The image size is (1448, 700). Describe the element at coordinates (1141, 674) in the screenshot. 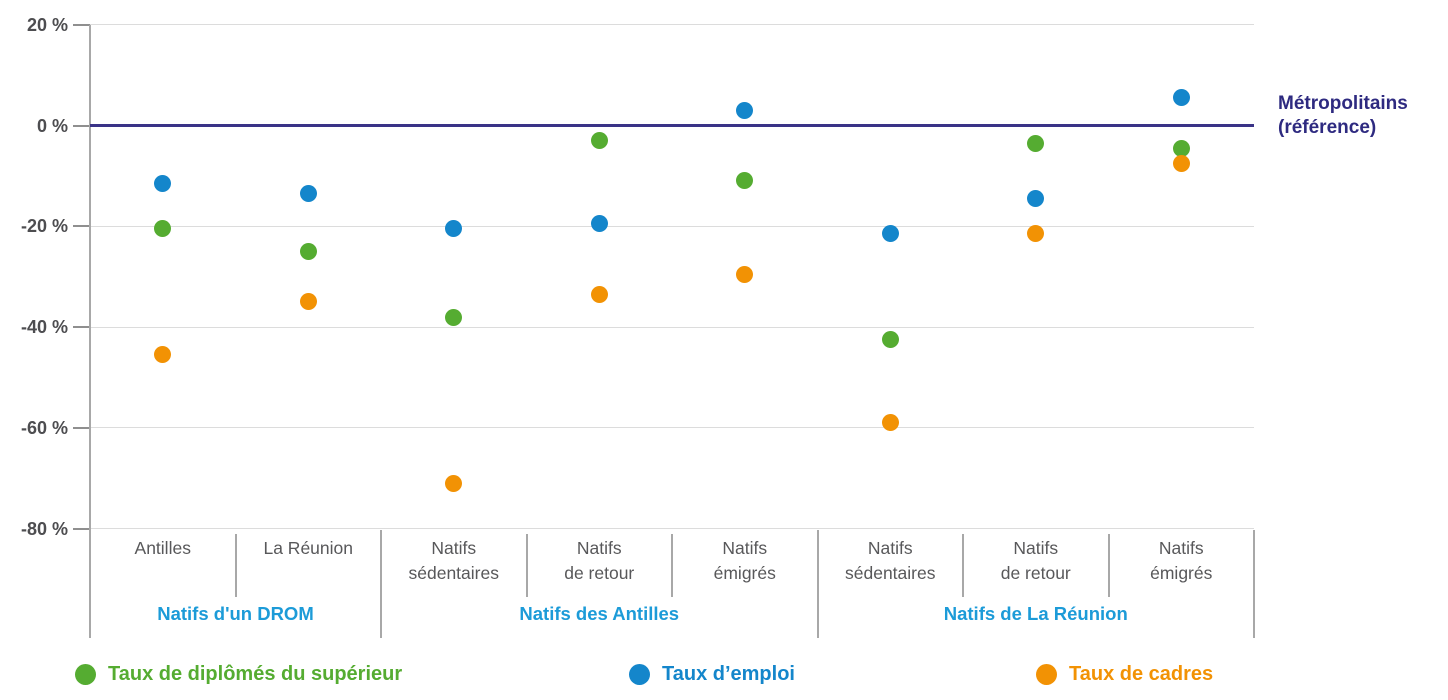

I see `legend-label: Taux de cadres` at that location.